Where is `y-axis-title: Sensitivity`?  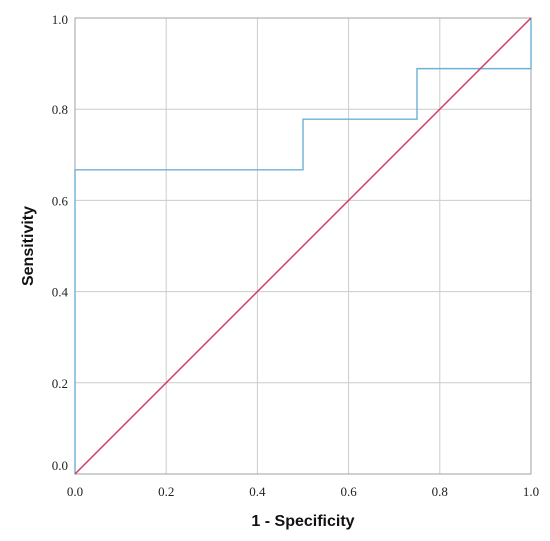 y-axis-title: Sensitivity is located at coordinates (28, 246).